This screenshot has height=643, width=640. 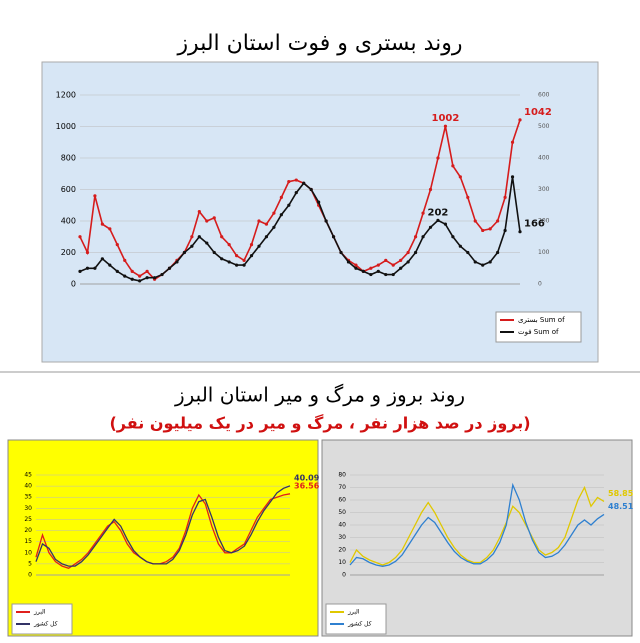 I want to click on data-label: 1042, so click(x=538, y=112).